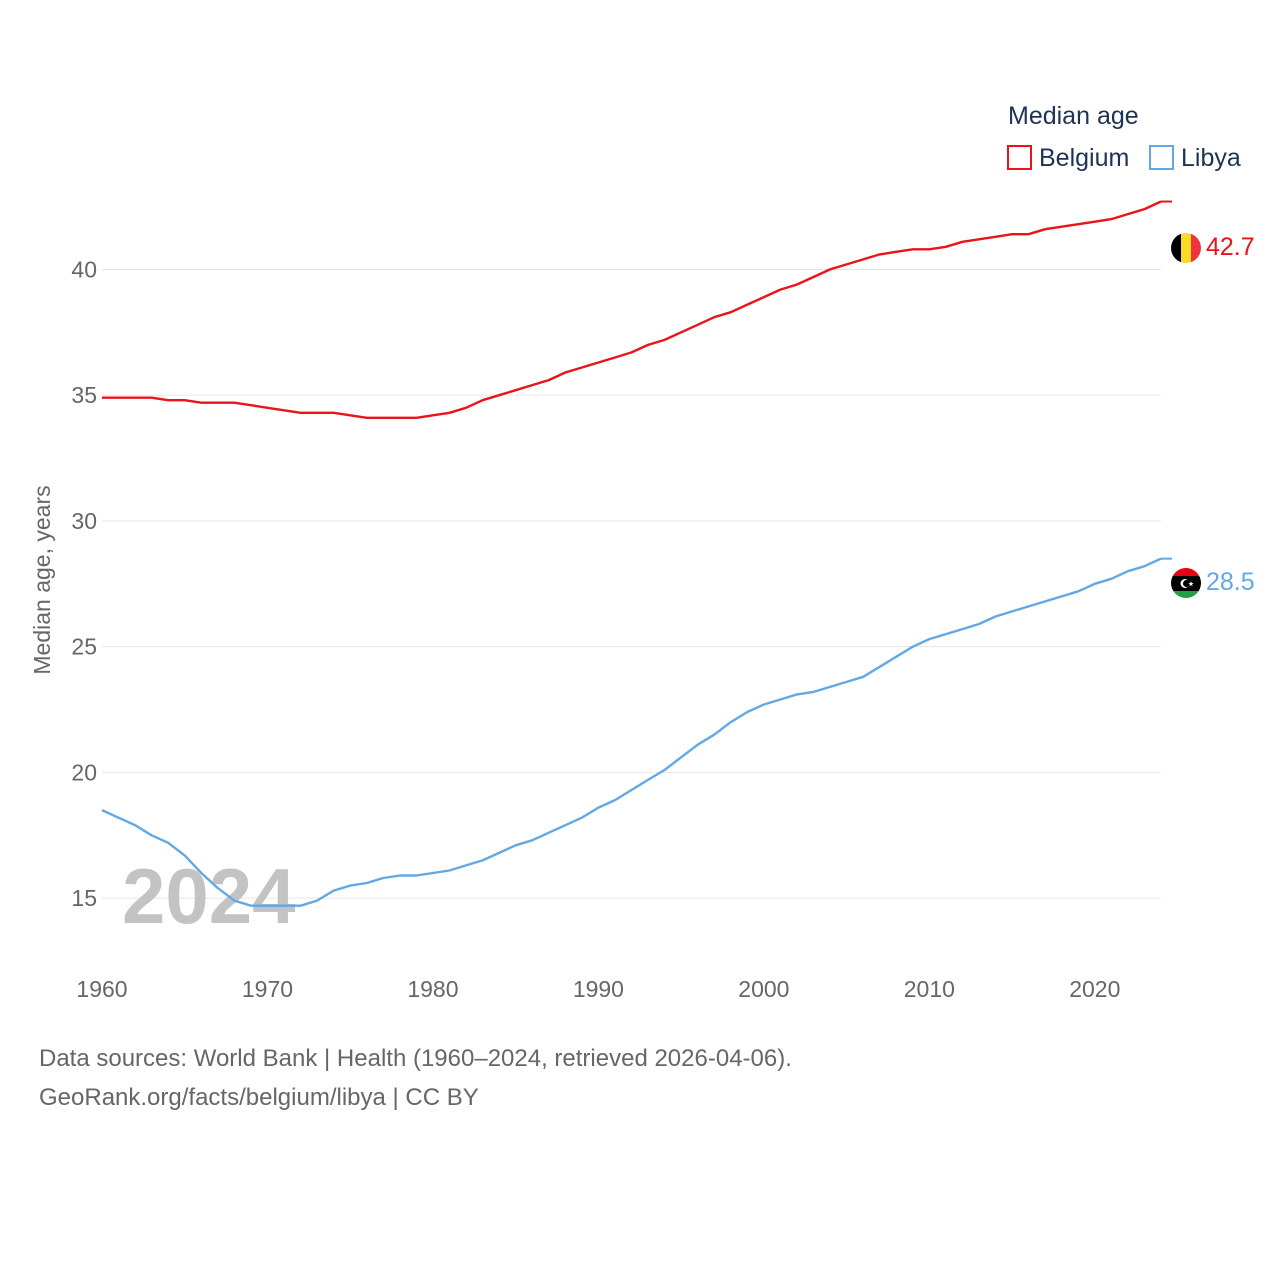 Image resolution: width=1280 pixels, height=1280 pixels. What do you see at coordinates (1019, 157) in the screenshot?
I see `legend-swatch-belgium` at bounding box center [1019, 157].